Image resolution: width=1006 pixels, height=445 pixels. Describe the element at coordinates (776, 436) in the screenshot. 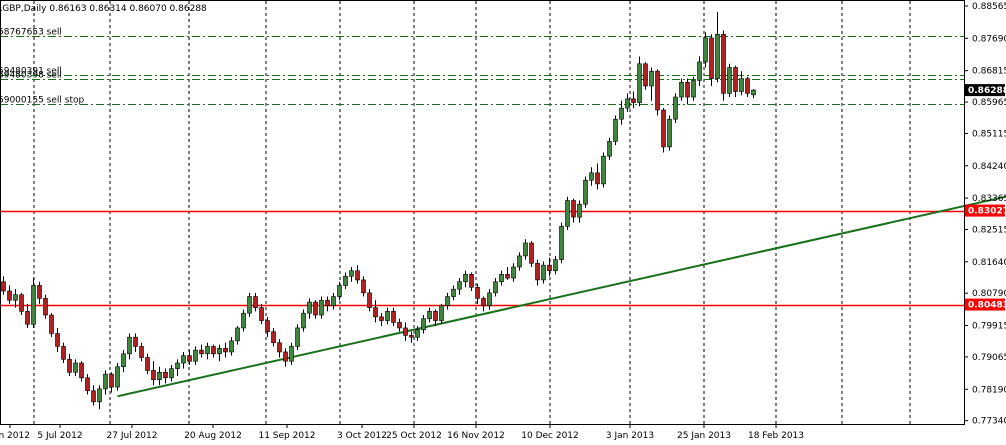

I see `x-tick-label: 18 Feb 2013` at that location.